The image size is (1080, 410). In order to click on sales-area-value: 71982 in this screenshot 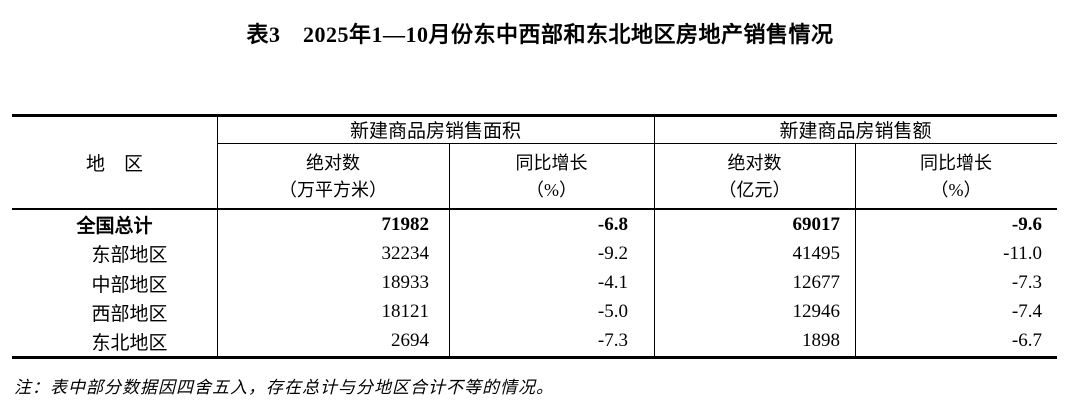, I will do `click(405, 224)`.